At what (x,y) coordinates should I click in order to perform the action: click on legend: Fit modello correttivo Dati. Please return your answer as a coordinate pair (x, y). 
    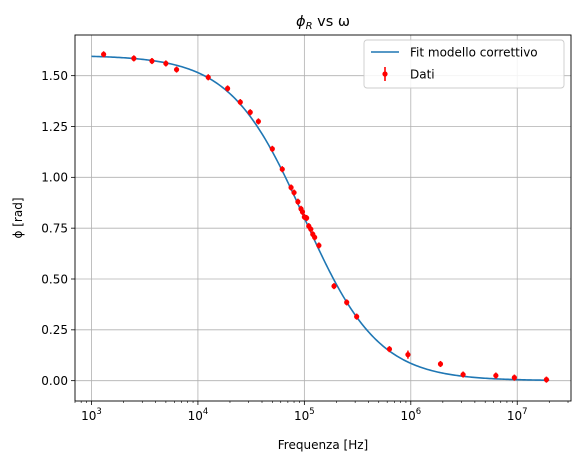
    Looking at the image, I should click on (464, 64).